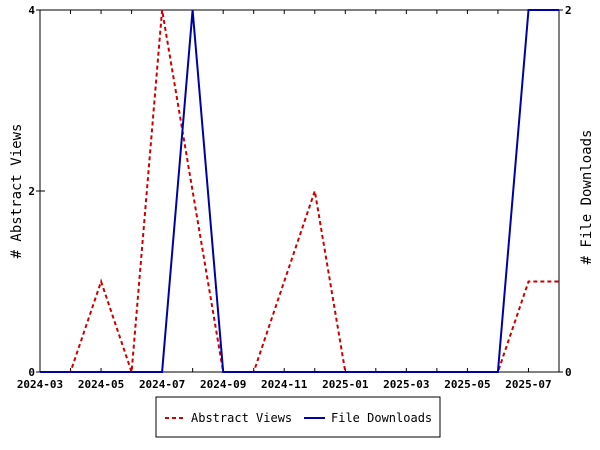  What do you see at coordinates (36, 191) in the screenshot?
I see `y-axis-left: 0 2 4` at bounding box center [36, 191].